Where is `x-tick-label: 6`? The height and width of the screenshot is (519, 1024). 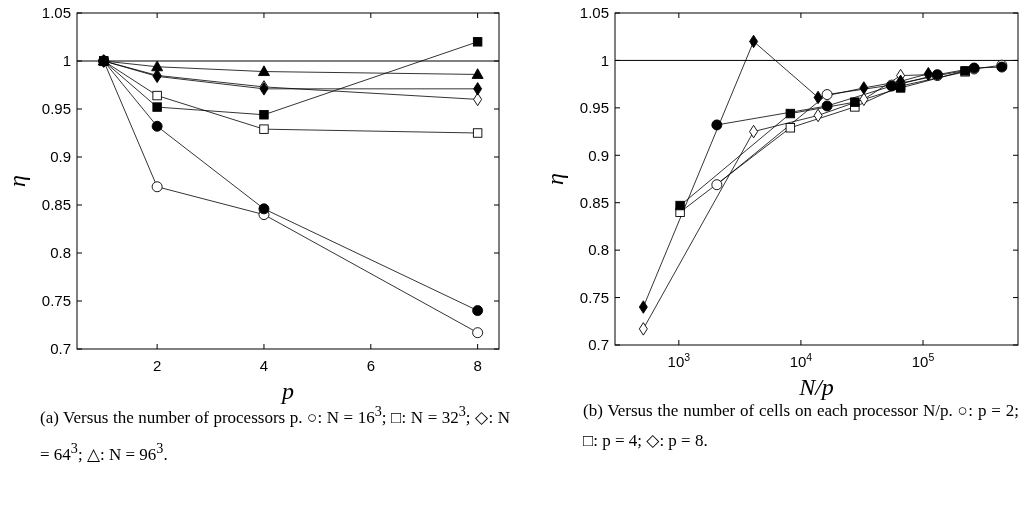 x-tick-label: 6 is located at coordinates (370, 365).